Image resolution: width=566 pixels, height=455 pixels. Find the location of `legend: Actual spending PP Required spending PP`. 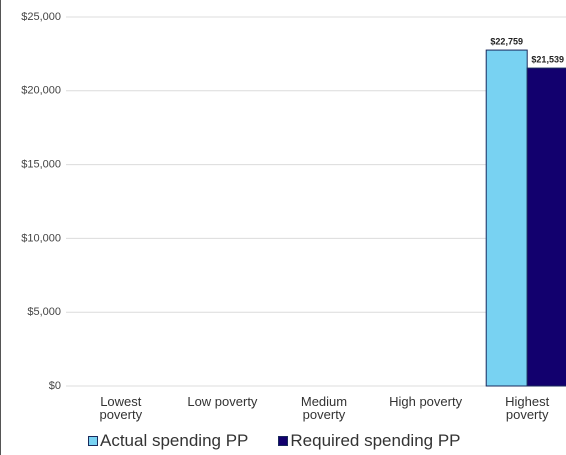

legend: Actual spending PP Required spending PP is located at coordinates (274, 441).